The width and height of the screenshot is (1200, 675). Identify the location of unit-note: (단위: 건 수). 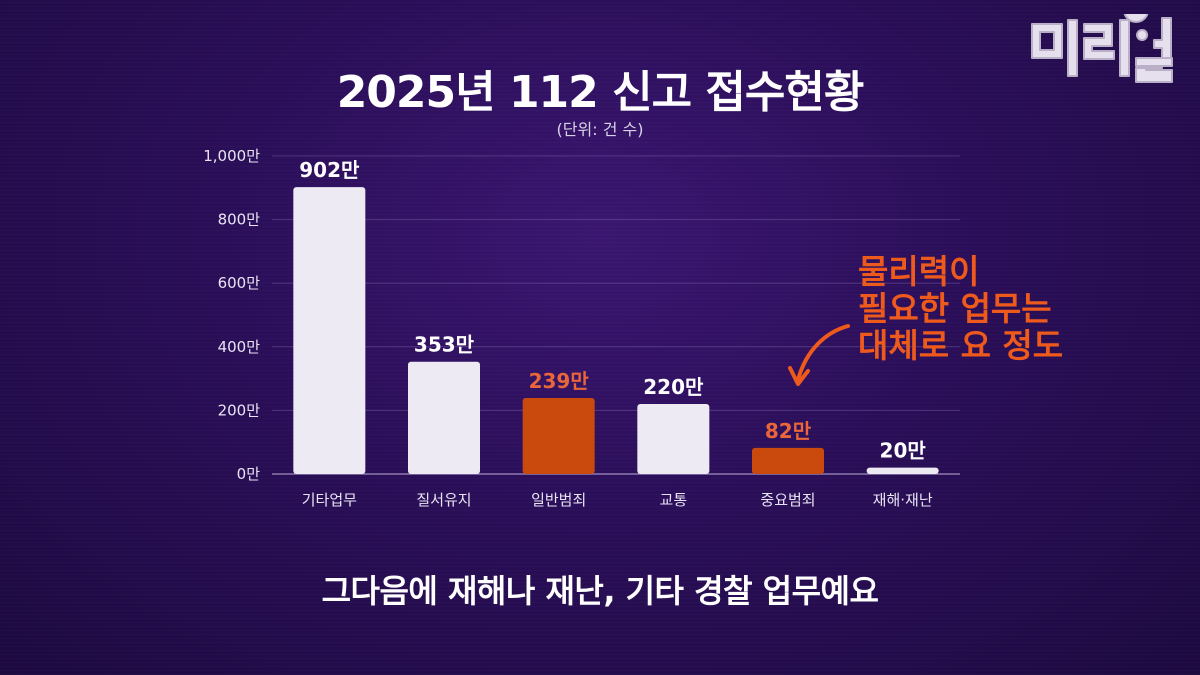
(600, 129).